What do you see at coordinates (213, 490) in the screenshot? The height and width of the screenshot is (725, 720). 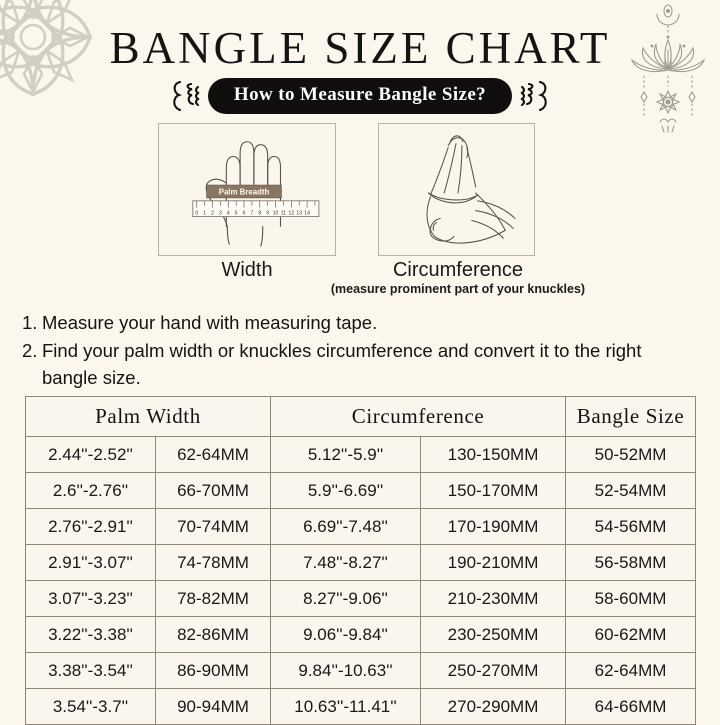 I see `table-cell-palm-mm: 66-70MM` at bounding box center [213, 490].